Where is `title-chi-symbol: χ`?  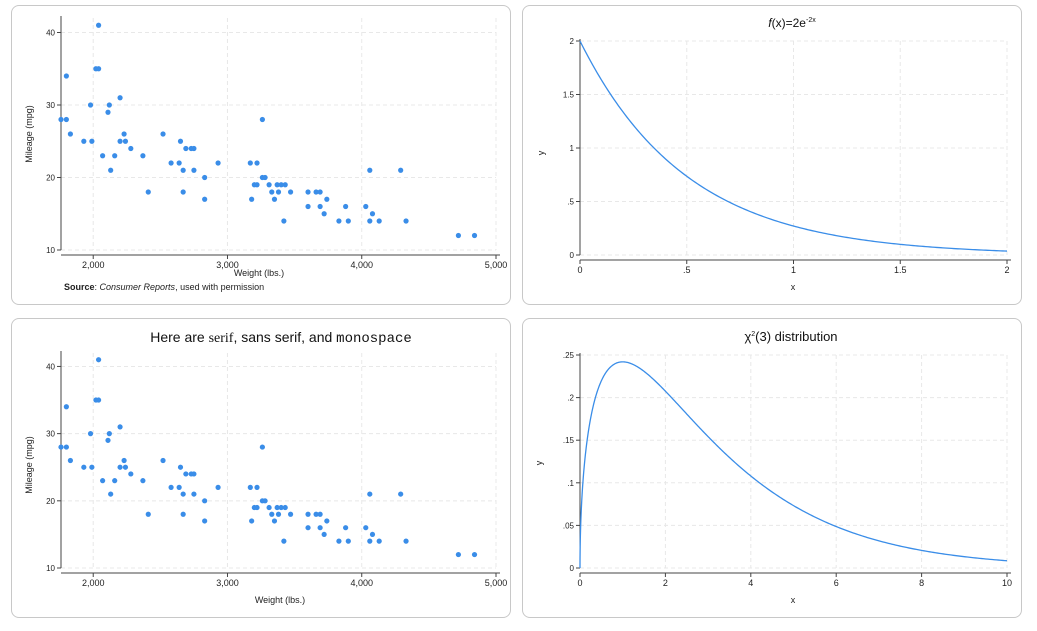
title-chi-symbol: χ is located at coordinates (747, 336).